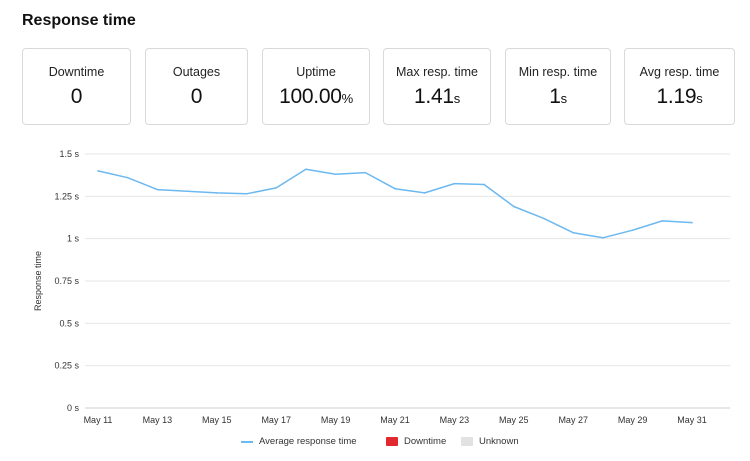  Describe the element at coordinates (395, 420) in the screenshot. I see `x-tick-label: May 21` at that location.